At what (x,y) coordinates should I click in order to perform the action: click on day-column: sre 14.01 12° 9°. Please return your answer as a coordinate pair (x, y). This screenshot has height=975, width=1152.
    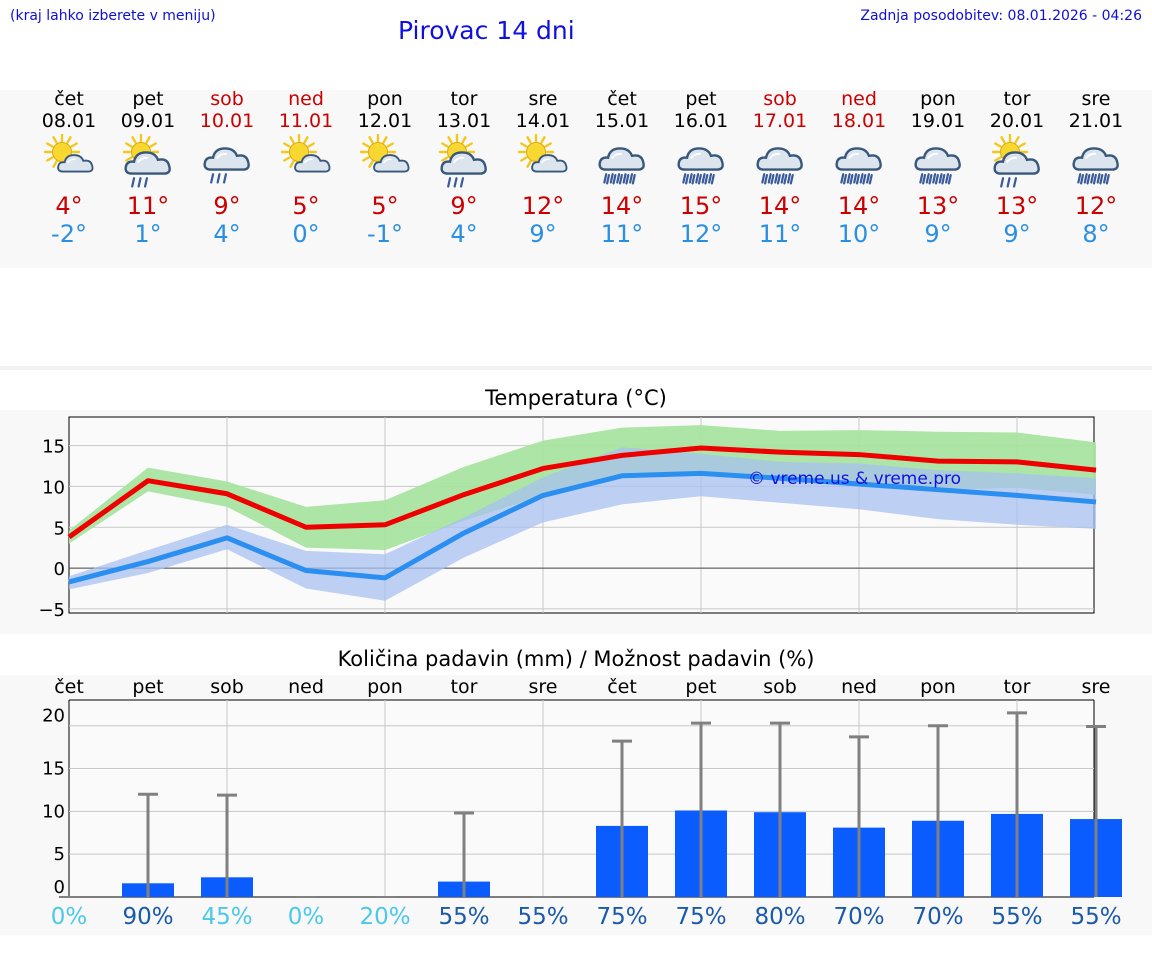
    Looking at the image, I should click on (543, 168).